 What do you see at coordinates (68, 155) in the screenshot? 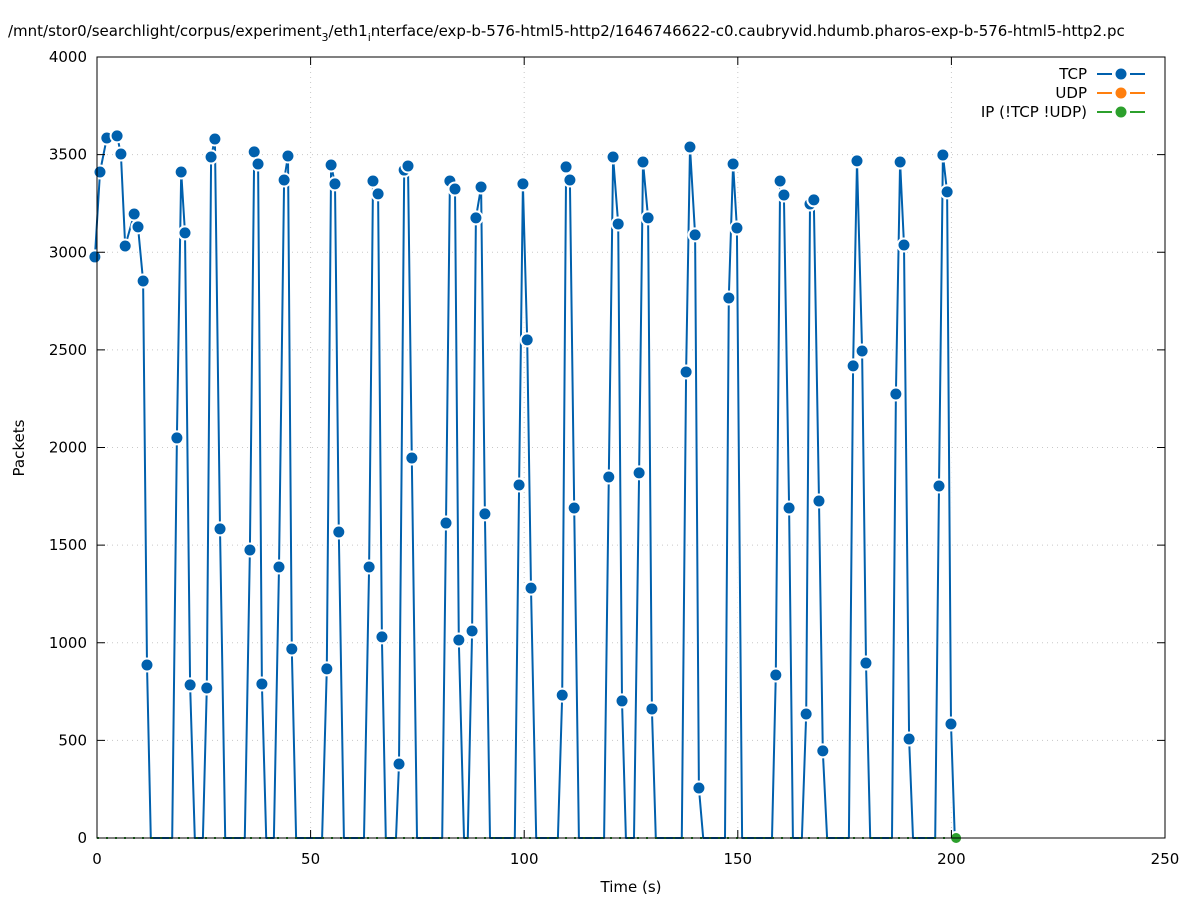
I see `y-tick-label: 3500` at bounding box center [68, 155].